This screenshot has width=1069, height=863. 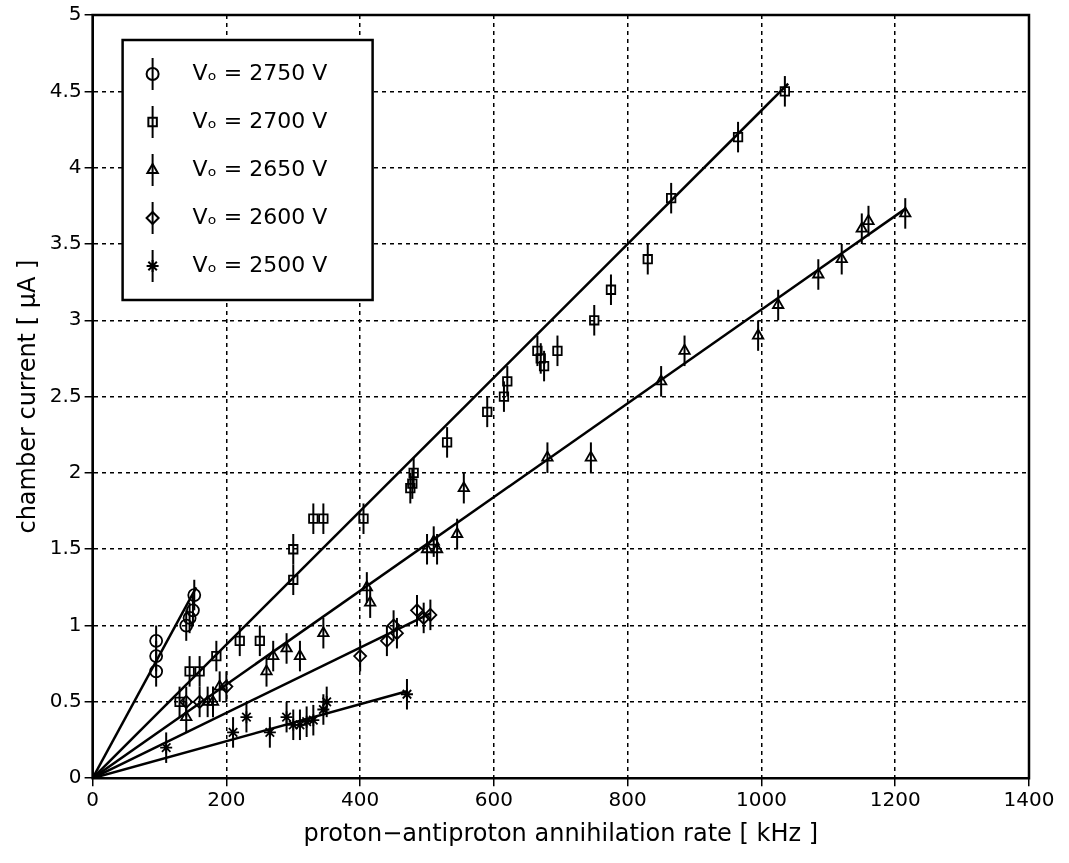 What do you see at coordinates (75, 165) in the screenshot?
I see `y-tick-label: 4` at bounding box center [75, 165].